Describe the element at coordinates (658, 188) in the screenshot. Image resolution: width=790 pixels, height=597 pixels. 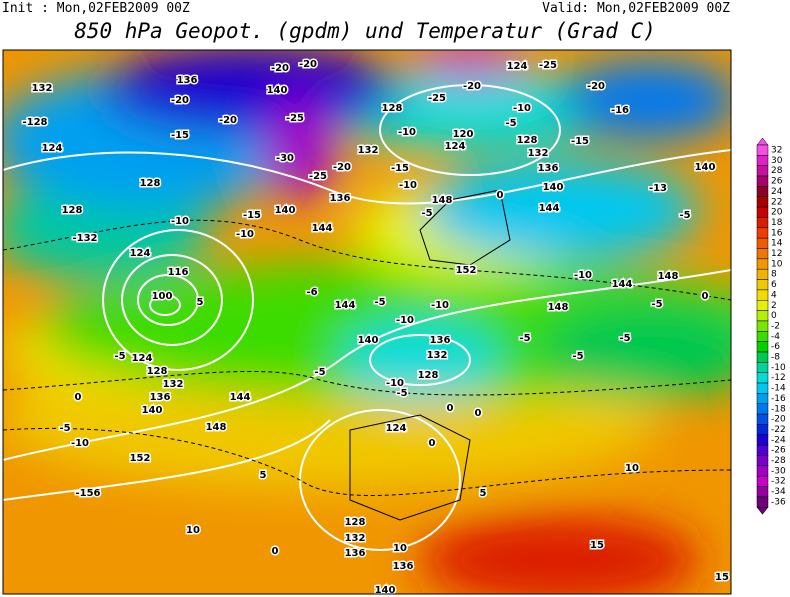
I see `contour-label: -13` at that location.